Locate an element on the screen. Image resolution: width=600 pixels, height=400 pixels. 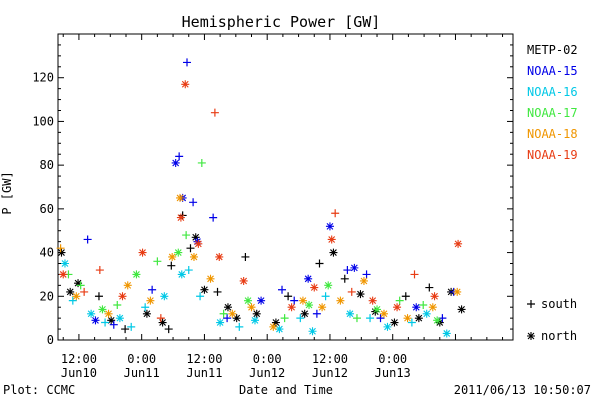
symbol-key-label: north is located at coordinates (559, 336).